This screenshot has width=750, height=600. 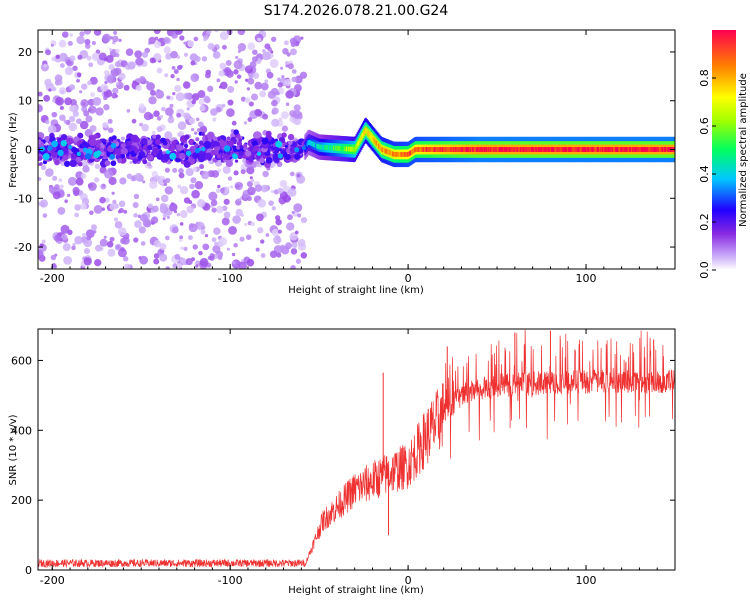 What do you see at coordinates (13, 449) in the screenshot?
I see `snr-y-label: SNR (10 * v/v)` at bounding box center [13, 449].